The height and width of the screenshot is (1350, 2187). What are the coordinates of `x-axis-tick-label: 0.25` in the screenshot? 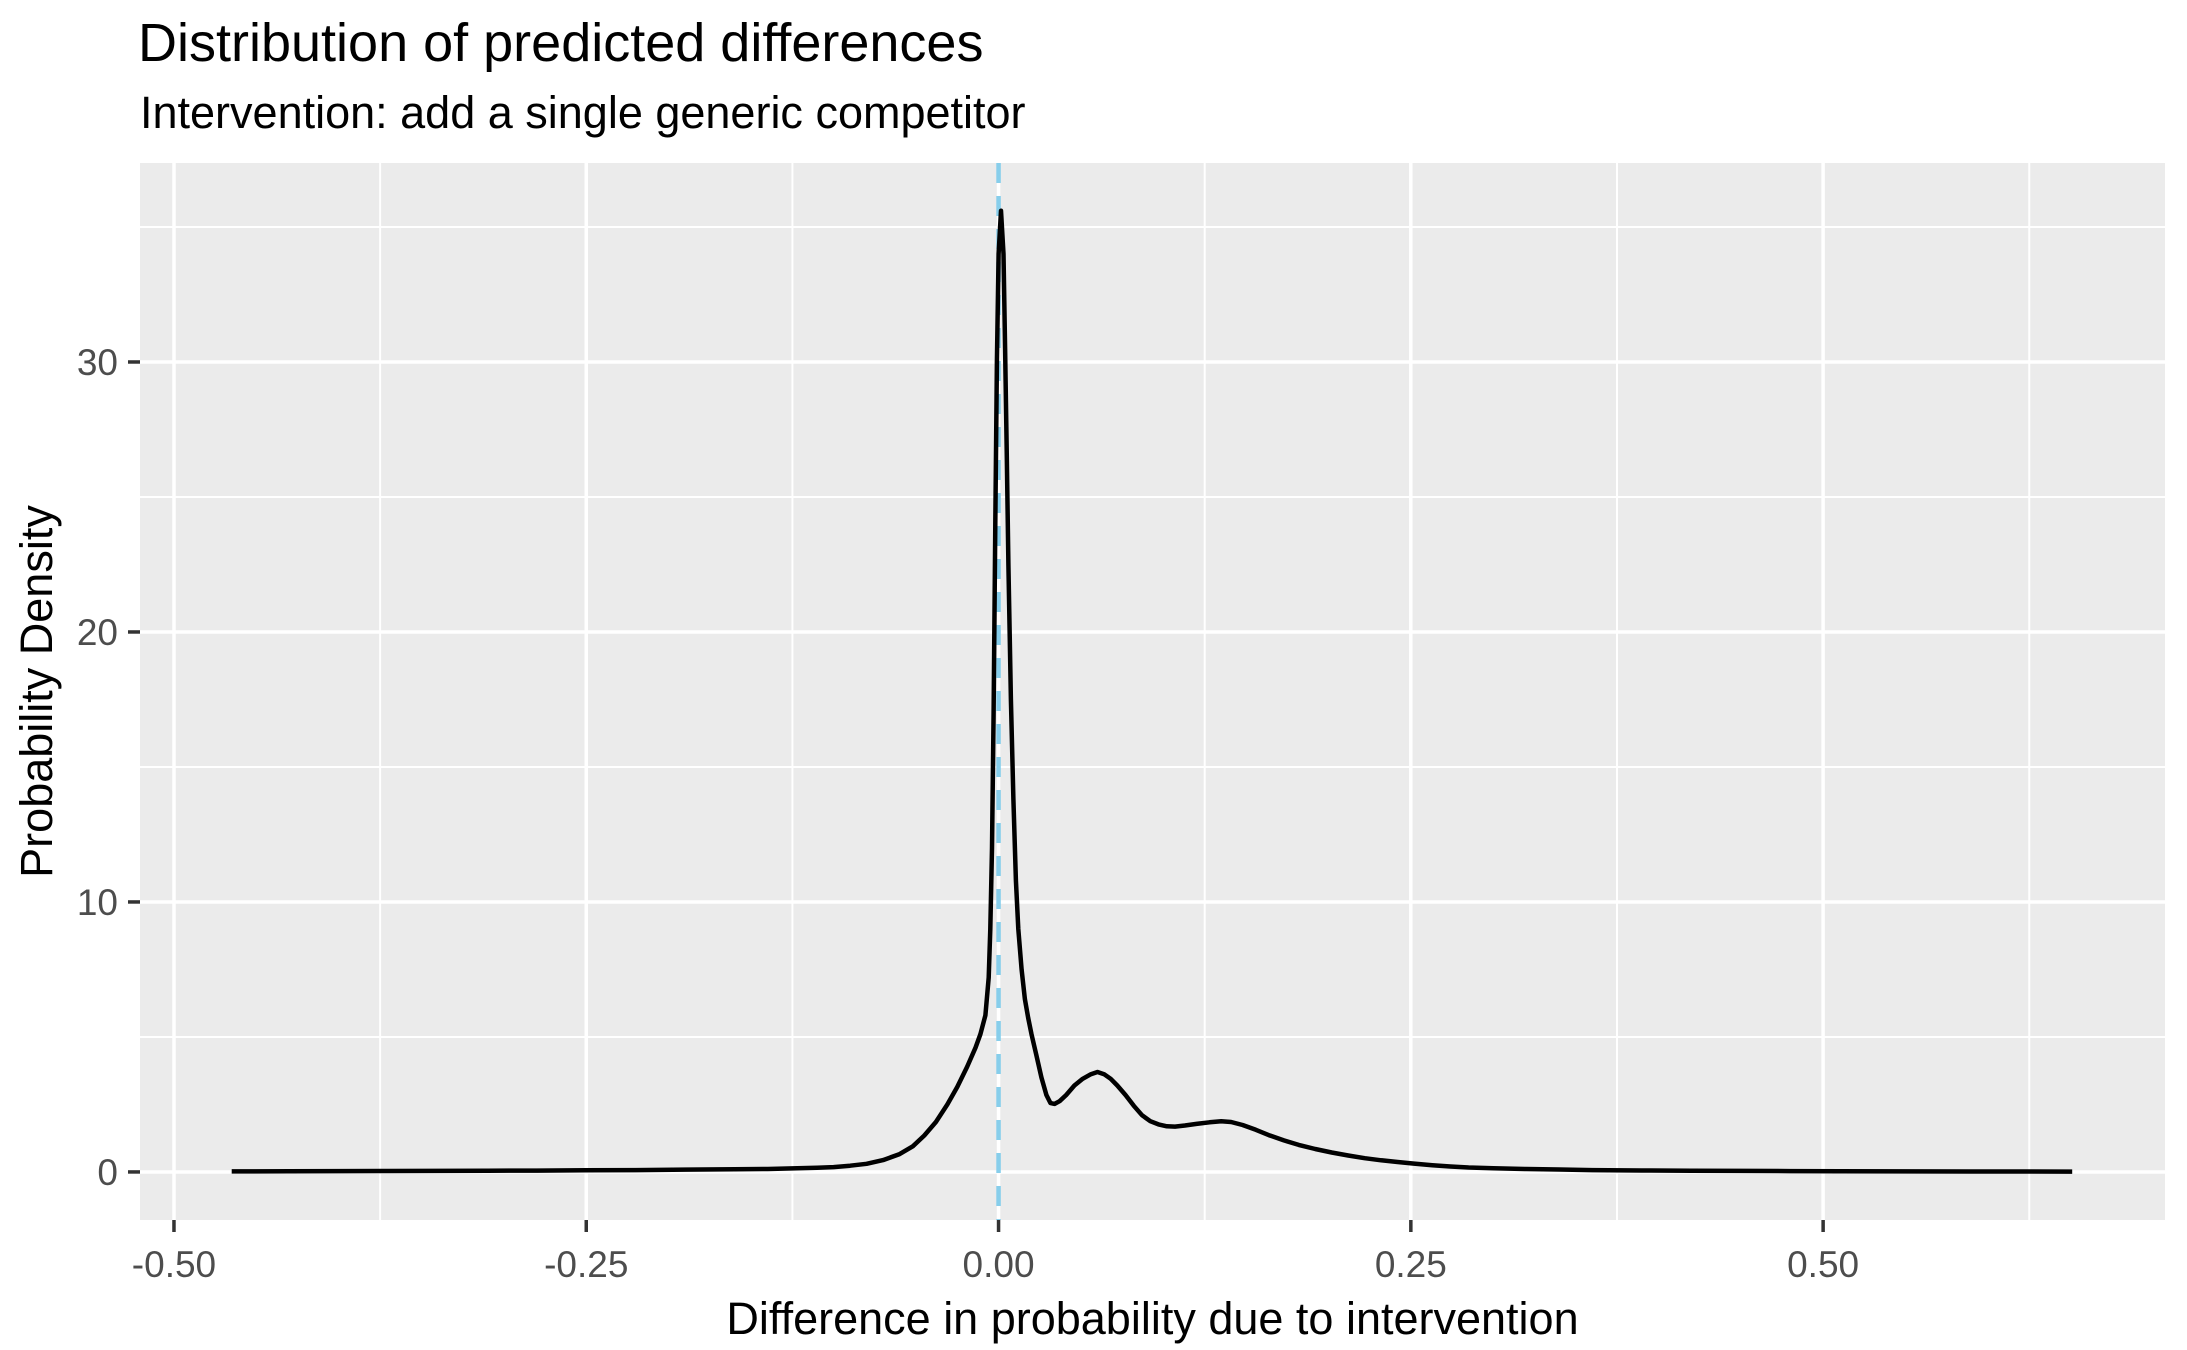 It's located at (1411, 1264).